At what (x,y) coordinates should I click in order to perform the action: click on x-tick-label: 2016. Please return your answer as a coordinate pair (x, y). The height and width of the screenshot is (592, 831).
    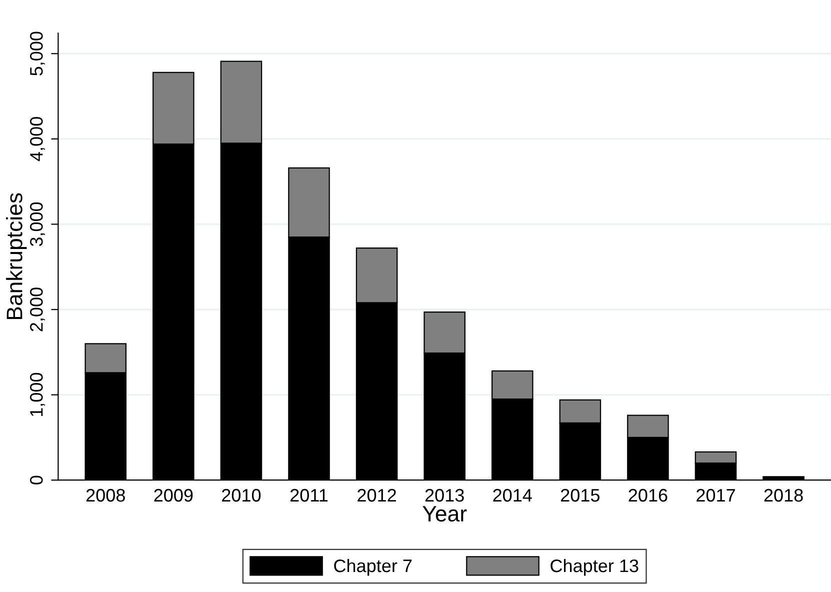
    Looking at the image, I should click on (648, 495).